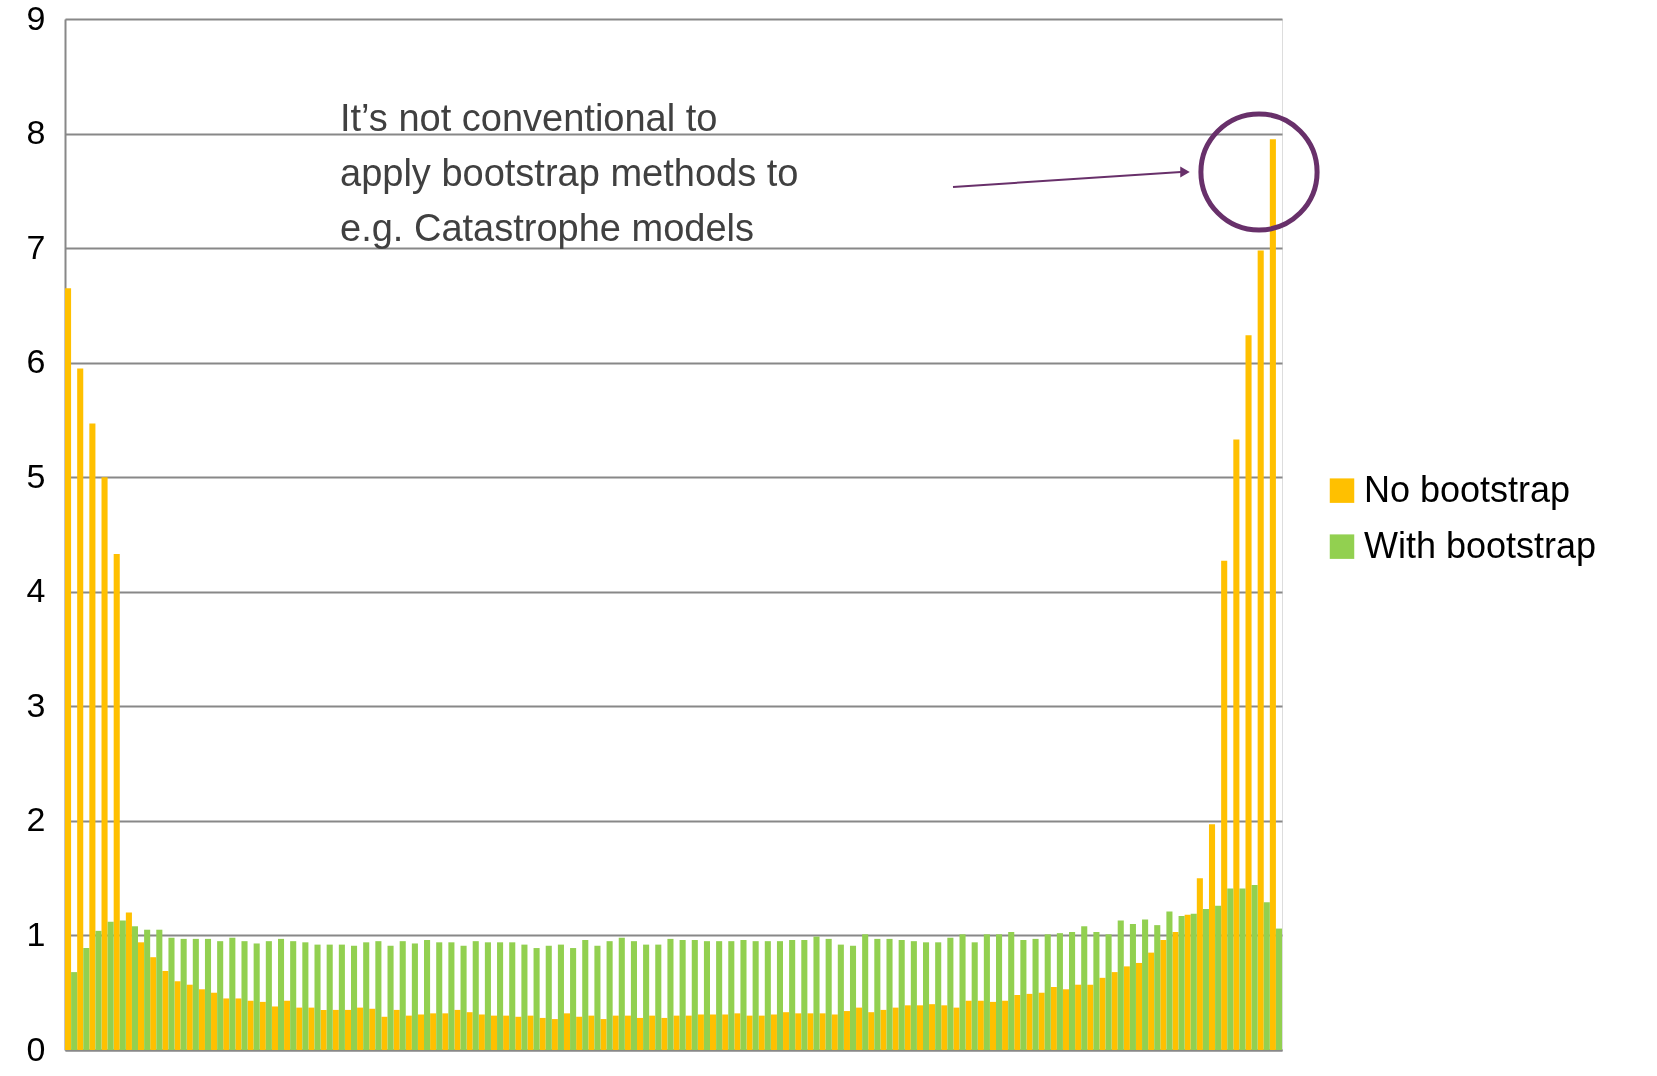 The image size is (1657, 1076). Describe the element at coordinates (36, 704) in the screenshot. I see `y-tick-label: 3` at that location.